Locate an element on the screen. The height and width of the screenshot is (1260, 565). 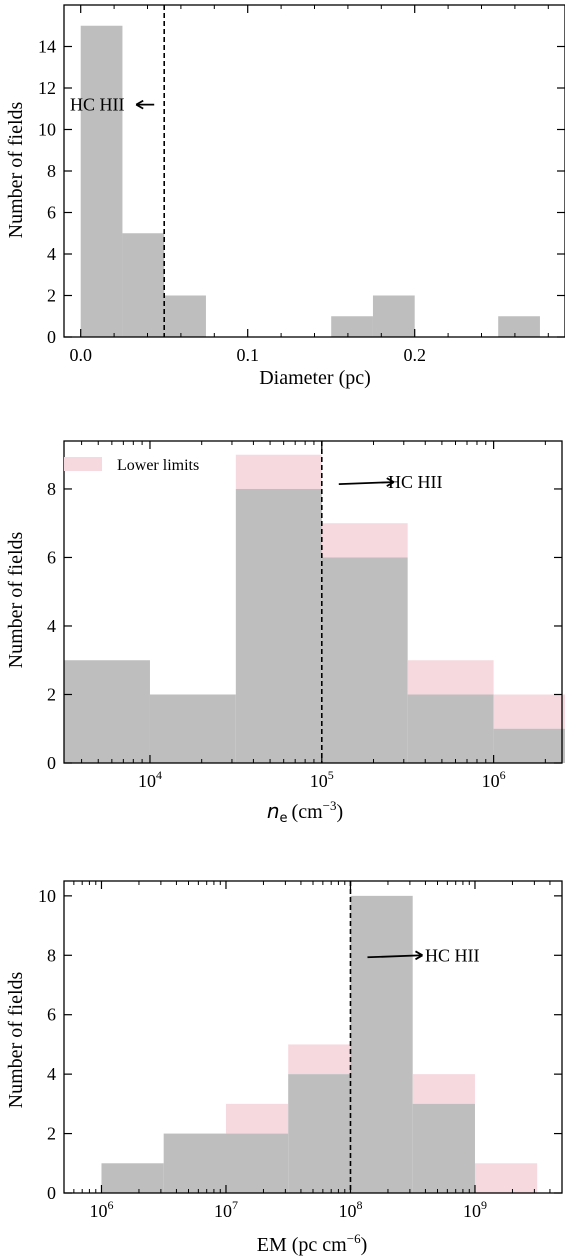
y-tick-label: 12 is located at coordinates (47, 88).